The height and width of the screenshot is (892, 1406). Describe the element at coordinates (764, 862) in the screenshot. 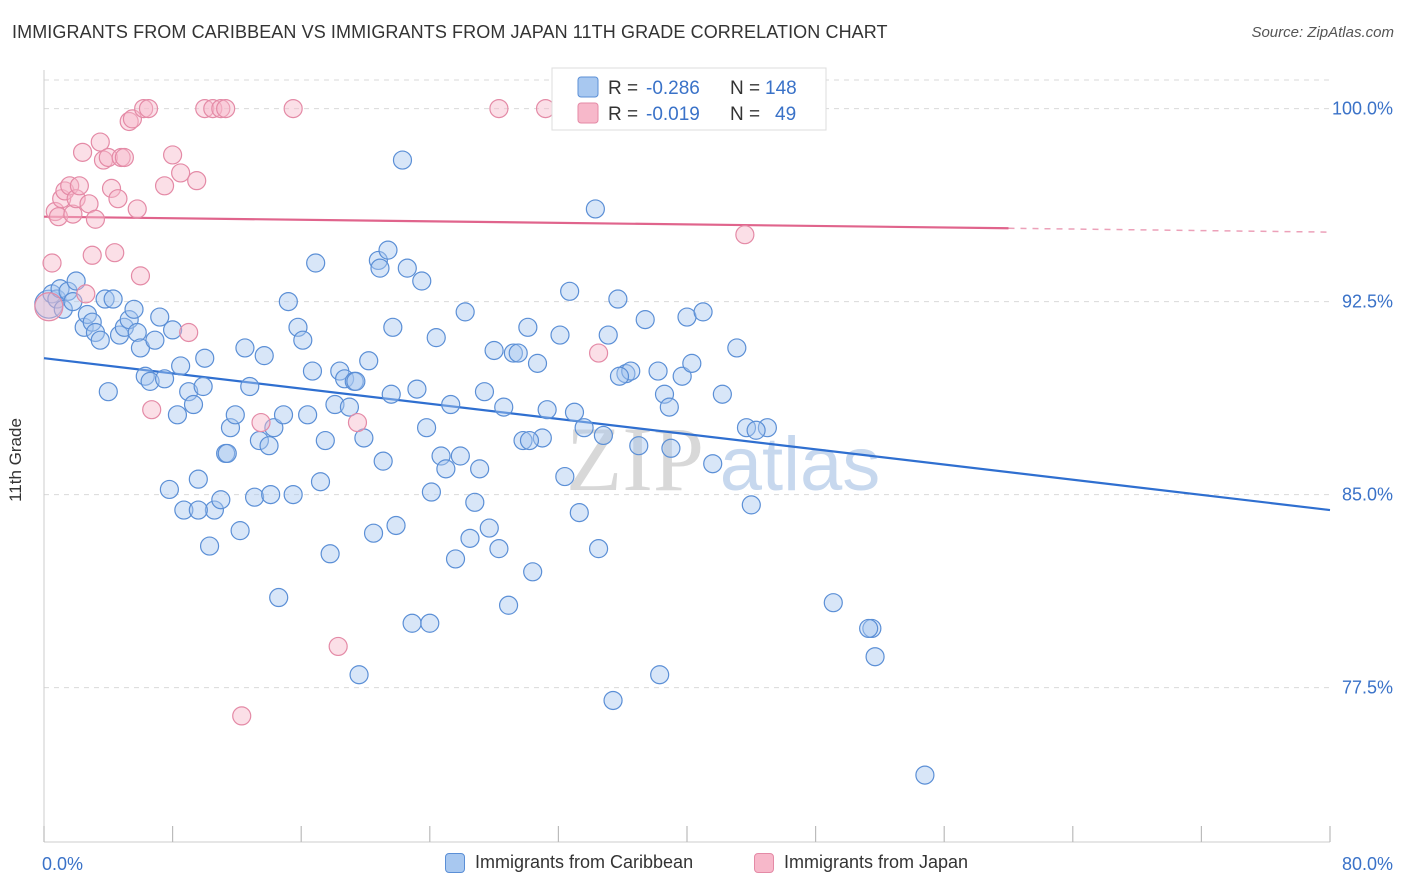

I see `legend-swatch-japan` at that location.